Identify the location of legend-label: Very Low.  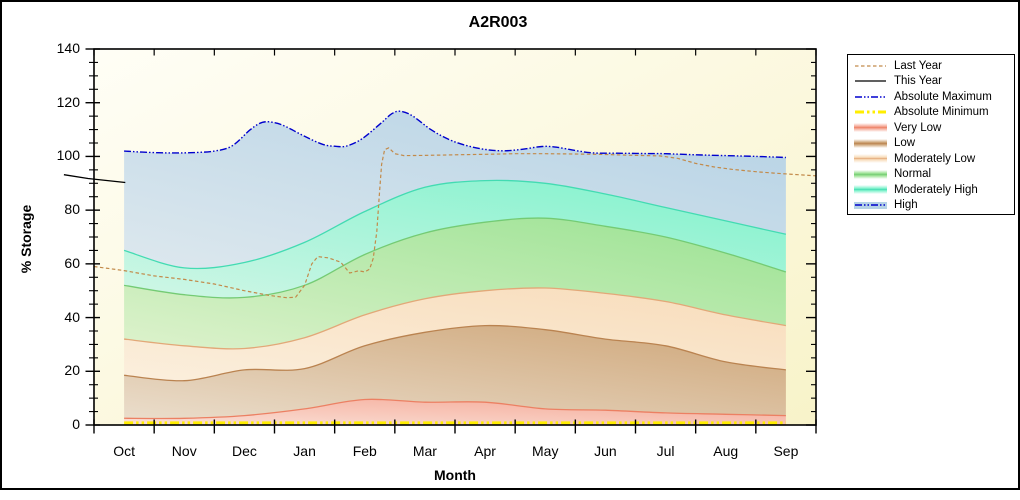
(918, 127).